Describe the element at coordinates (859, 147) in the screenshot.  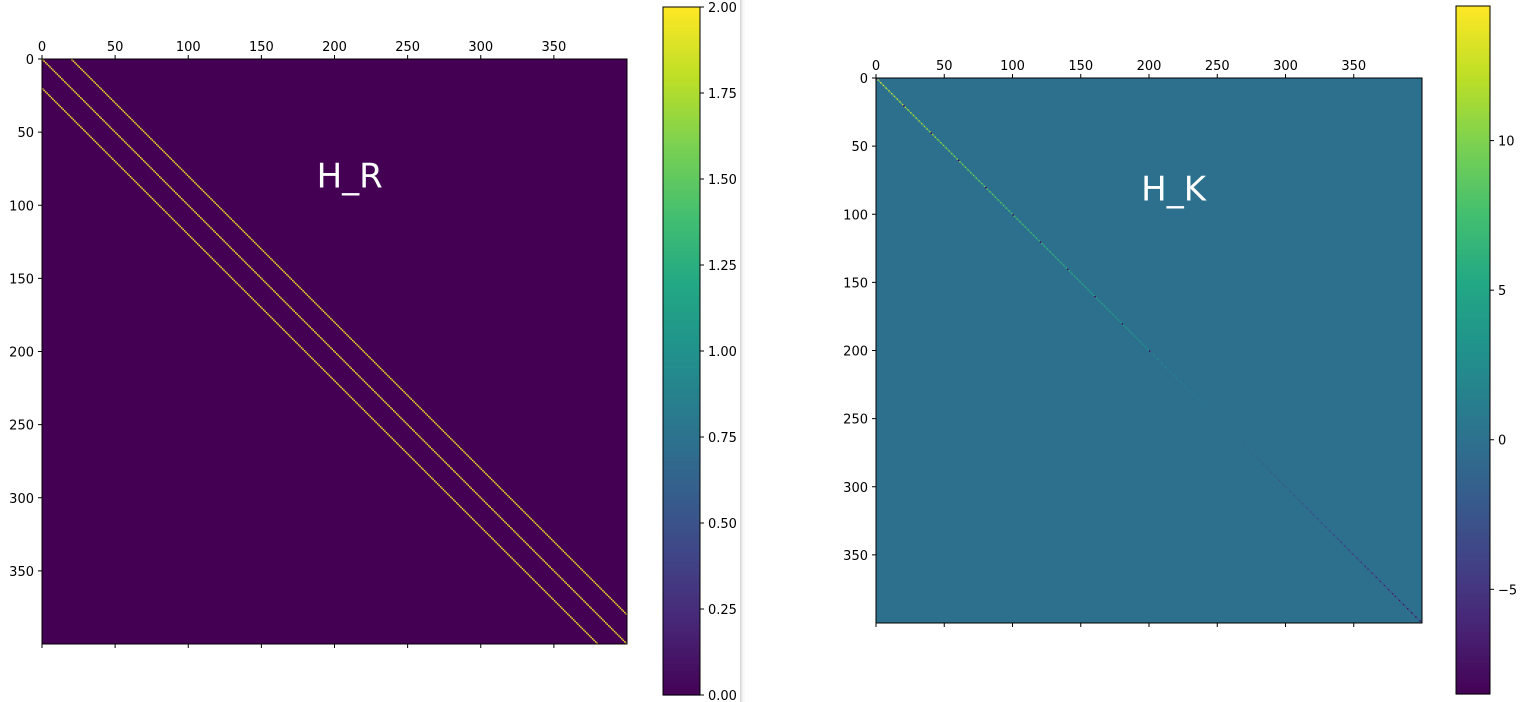
I see `y-tick-label: 50` at that location.